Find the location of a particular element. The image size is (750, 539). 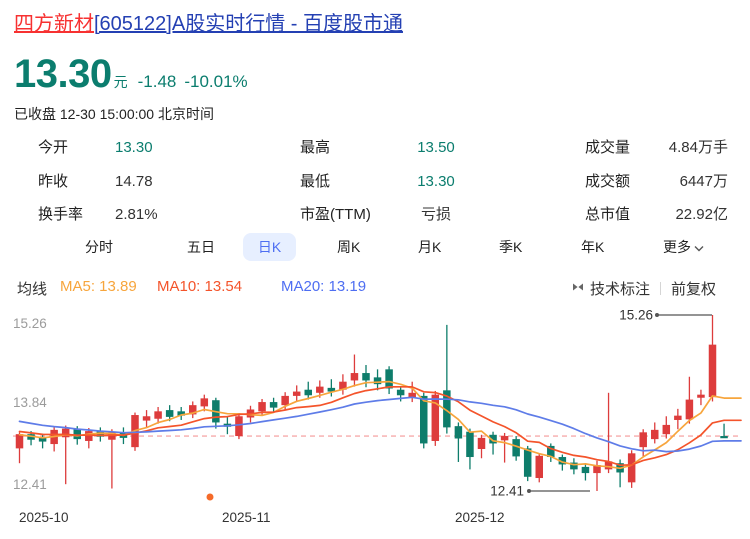

quote-row: 昨收 14.78 is located at coordinates (153, 181).